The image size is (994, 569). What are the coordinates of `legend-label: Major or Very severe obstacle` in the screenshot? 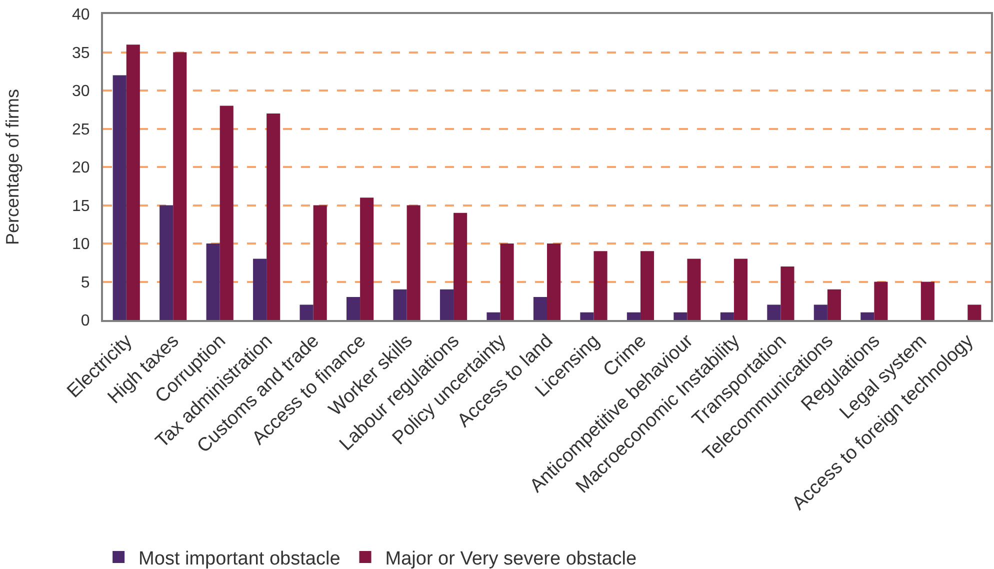 It's located at (511, 558).